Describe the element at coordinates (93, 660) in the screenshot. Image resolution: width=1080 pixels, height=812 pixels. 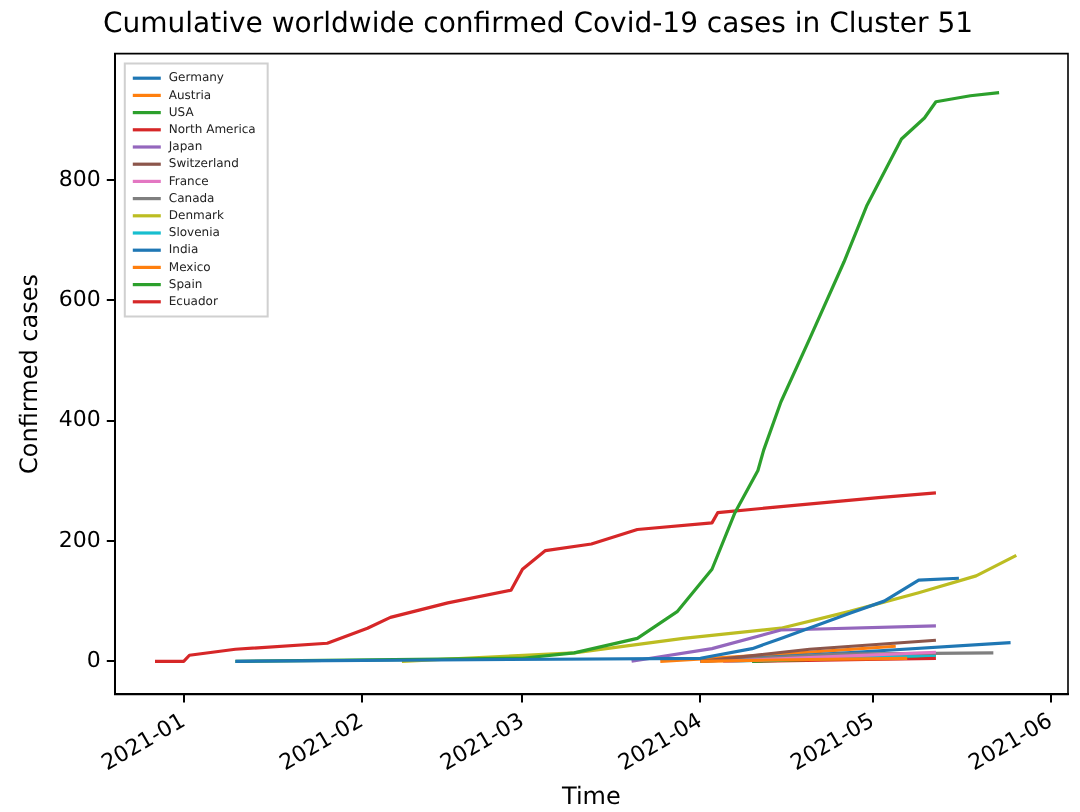
I see `y-tick-label: 0` at that location.